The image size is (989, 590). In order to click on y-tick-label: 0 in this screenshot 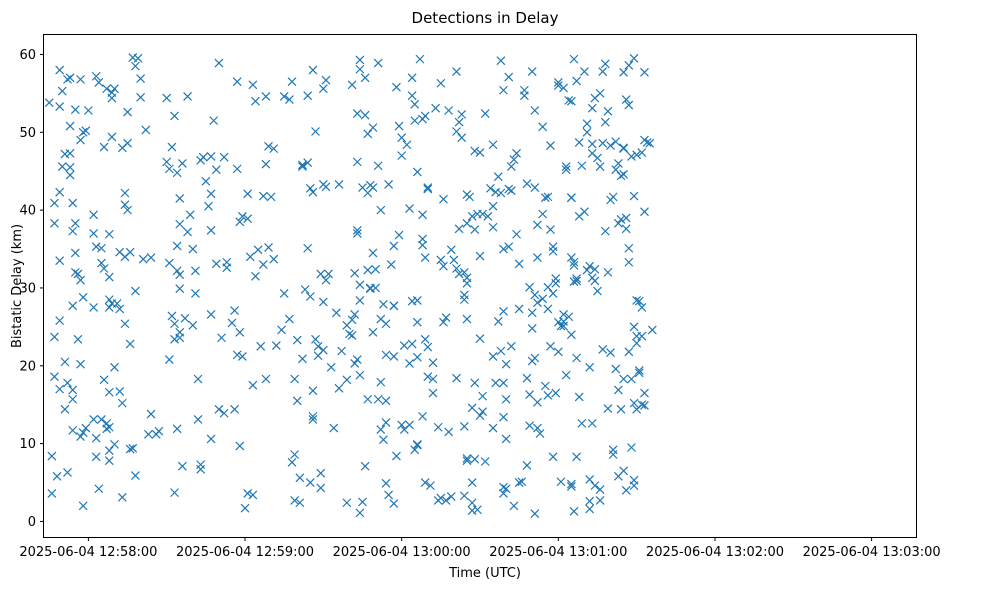, I will do `click(32, 522)`.